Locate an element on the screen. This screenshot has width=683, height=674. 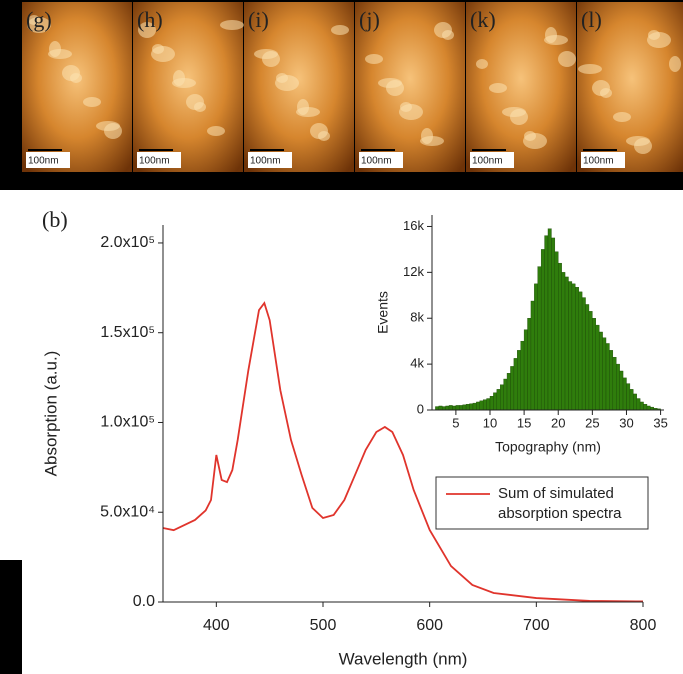
panel-label: (k) is located at coordinates (483, 19).